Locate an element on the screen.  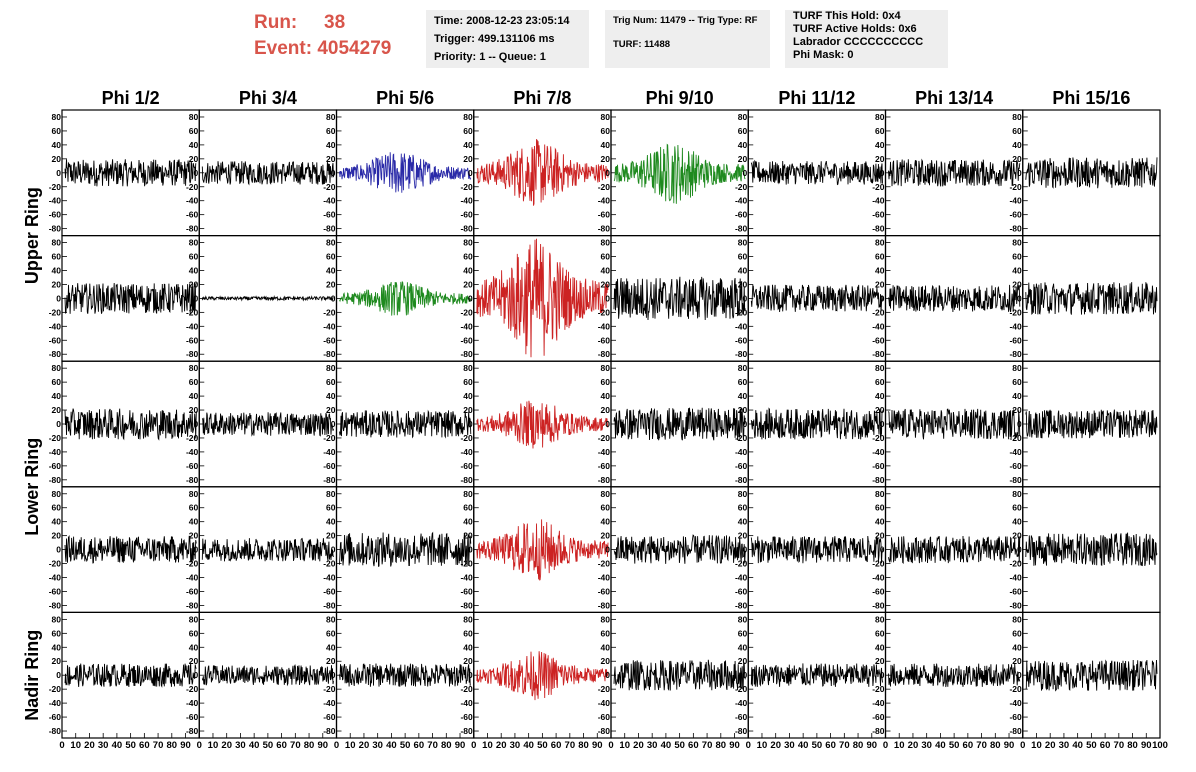
run-event-header: Run: 38 Event: 4054279 is located at coordinates (322, 36).